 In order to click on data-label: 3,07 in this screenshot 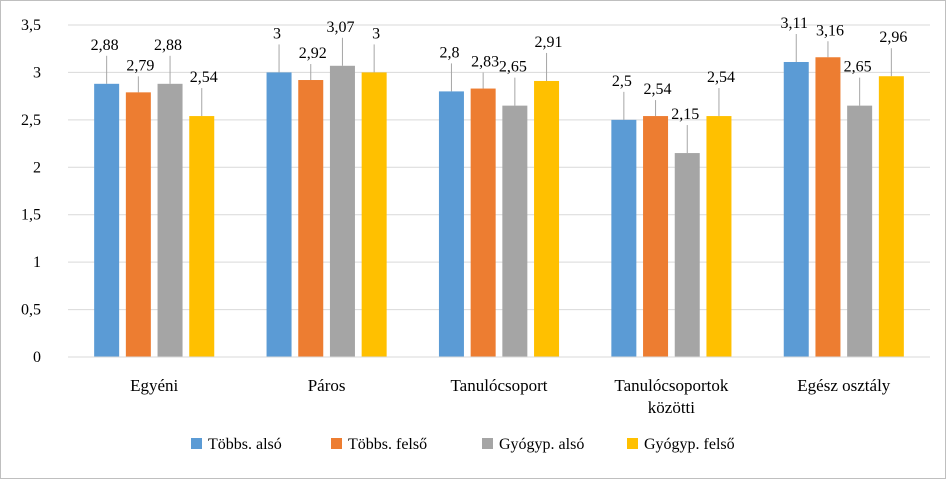, I will do `click(340, 27)`.